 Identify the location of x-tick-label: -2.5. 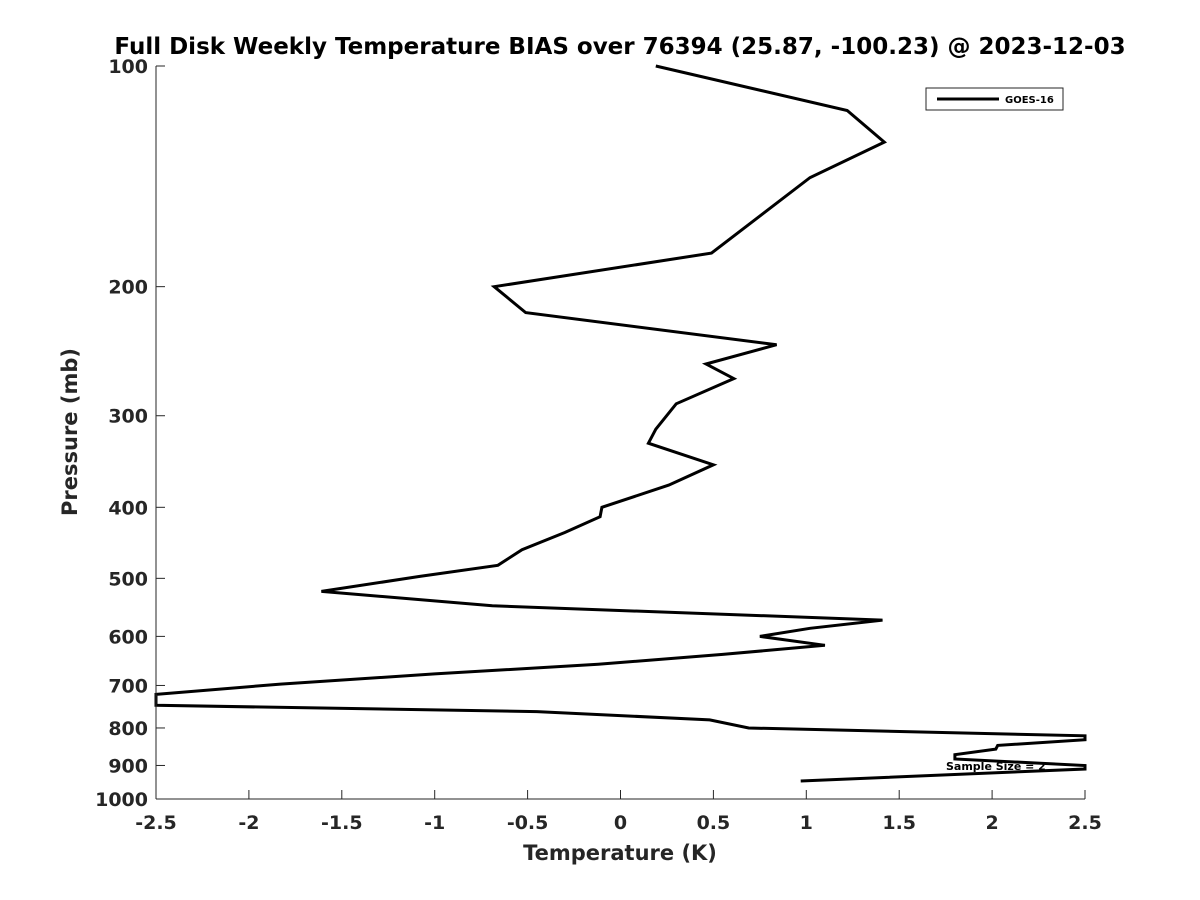
(156, 823).